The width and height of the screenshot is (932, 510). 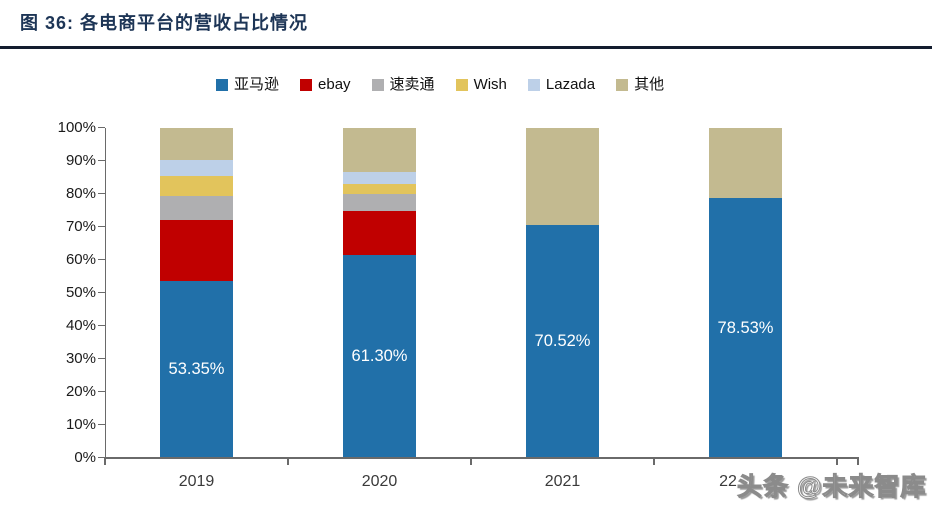 I want to click on y-axis-tick-label: 80%, so click(x=80, y=193).